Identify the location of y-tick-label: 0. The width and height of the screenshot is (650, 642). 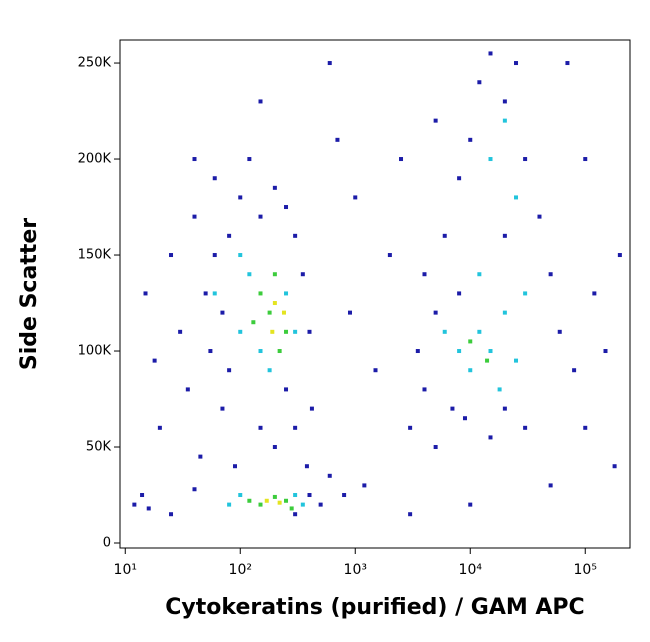
(107, 543).